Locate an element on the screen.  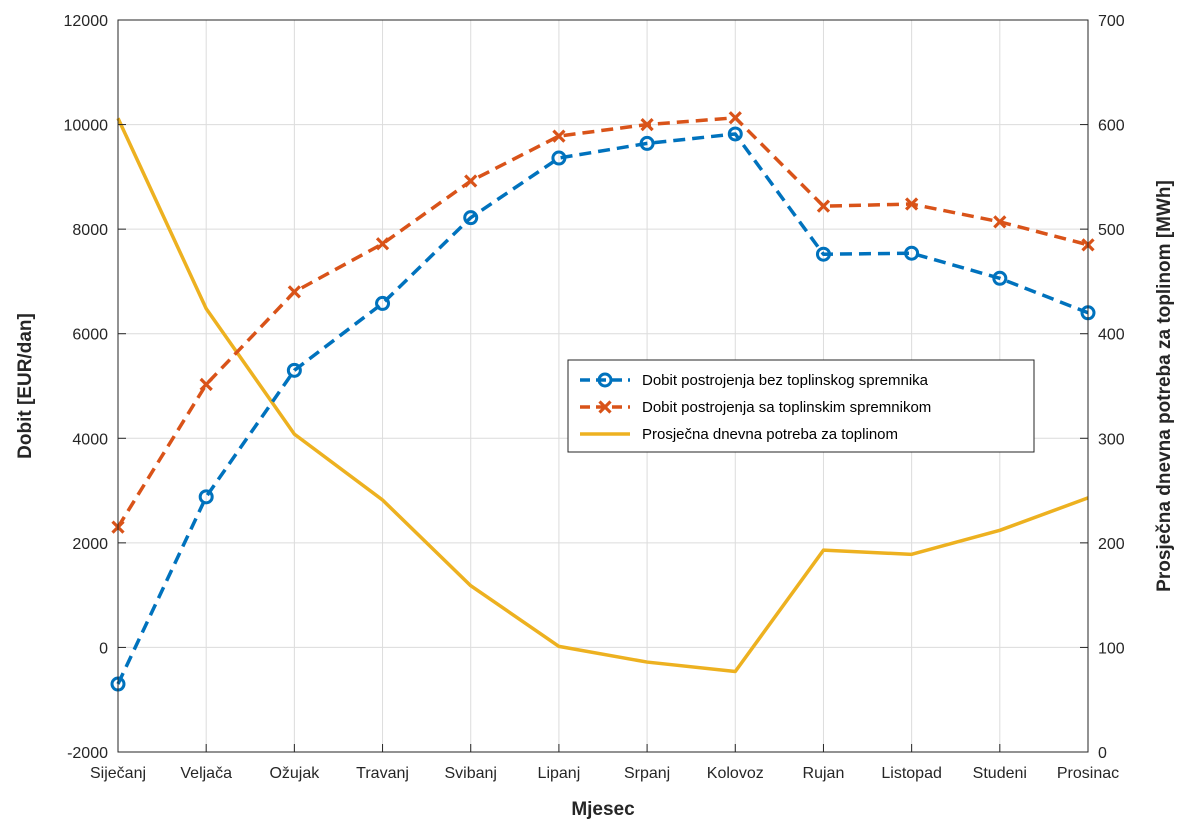
x-tick-label: Veljača is located at coordinates (206, 773).